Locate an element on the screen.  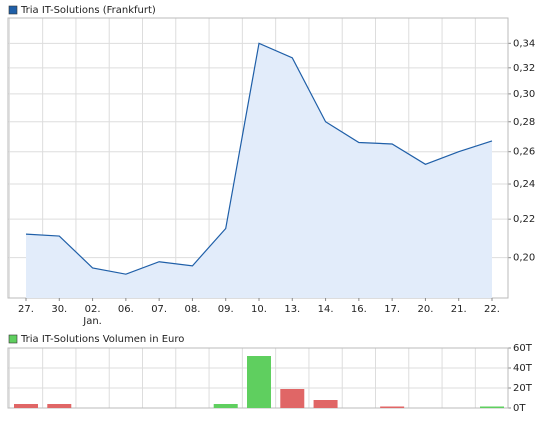
y-tick-label: 0,22 is located at coordinates (524, 219).